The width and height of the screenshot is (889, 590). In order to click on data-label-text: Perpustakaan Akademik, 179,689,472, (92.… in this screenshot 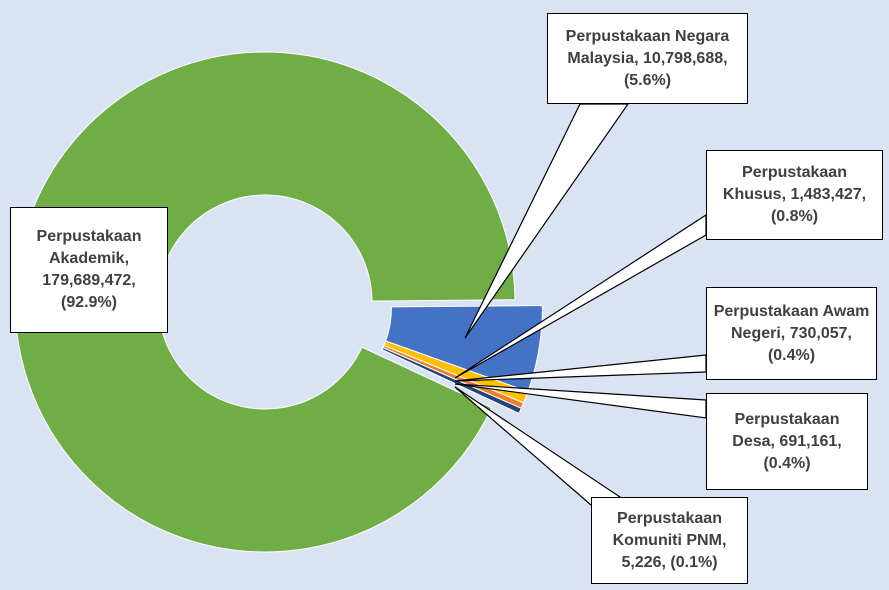, I will do `click(89, 270)`.